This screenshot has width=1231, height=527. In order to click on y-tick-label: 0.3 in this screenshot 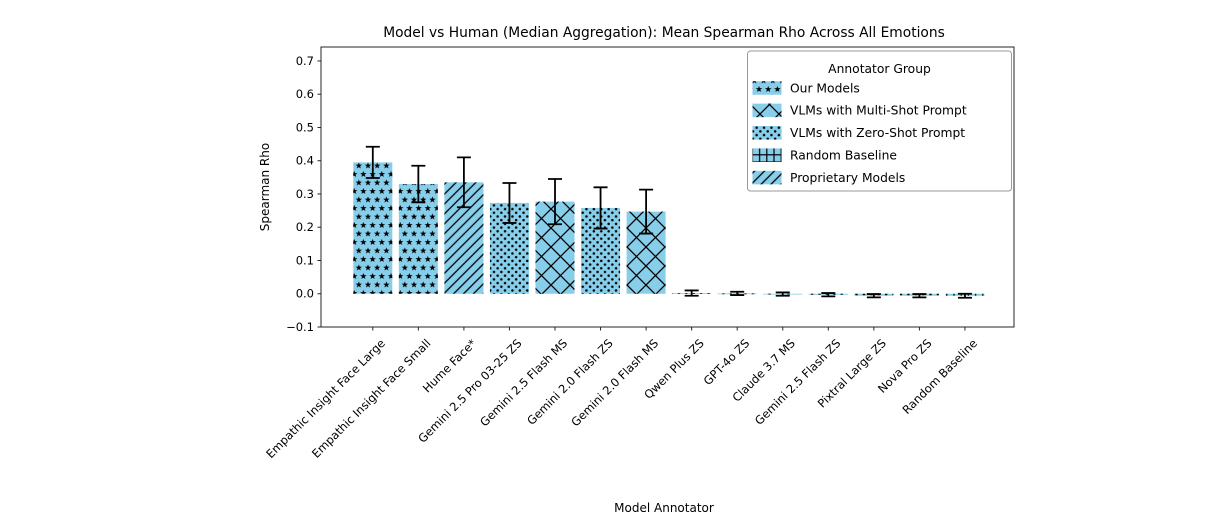, I will do `click(305, 194)`.